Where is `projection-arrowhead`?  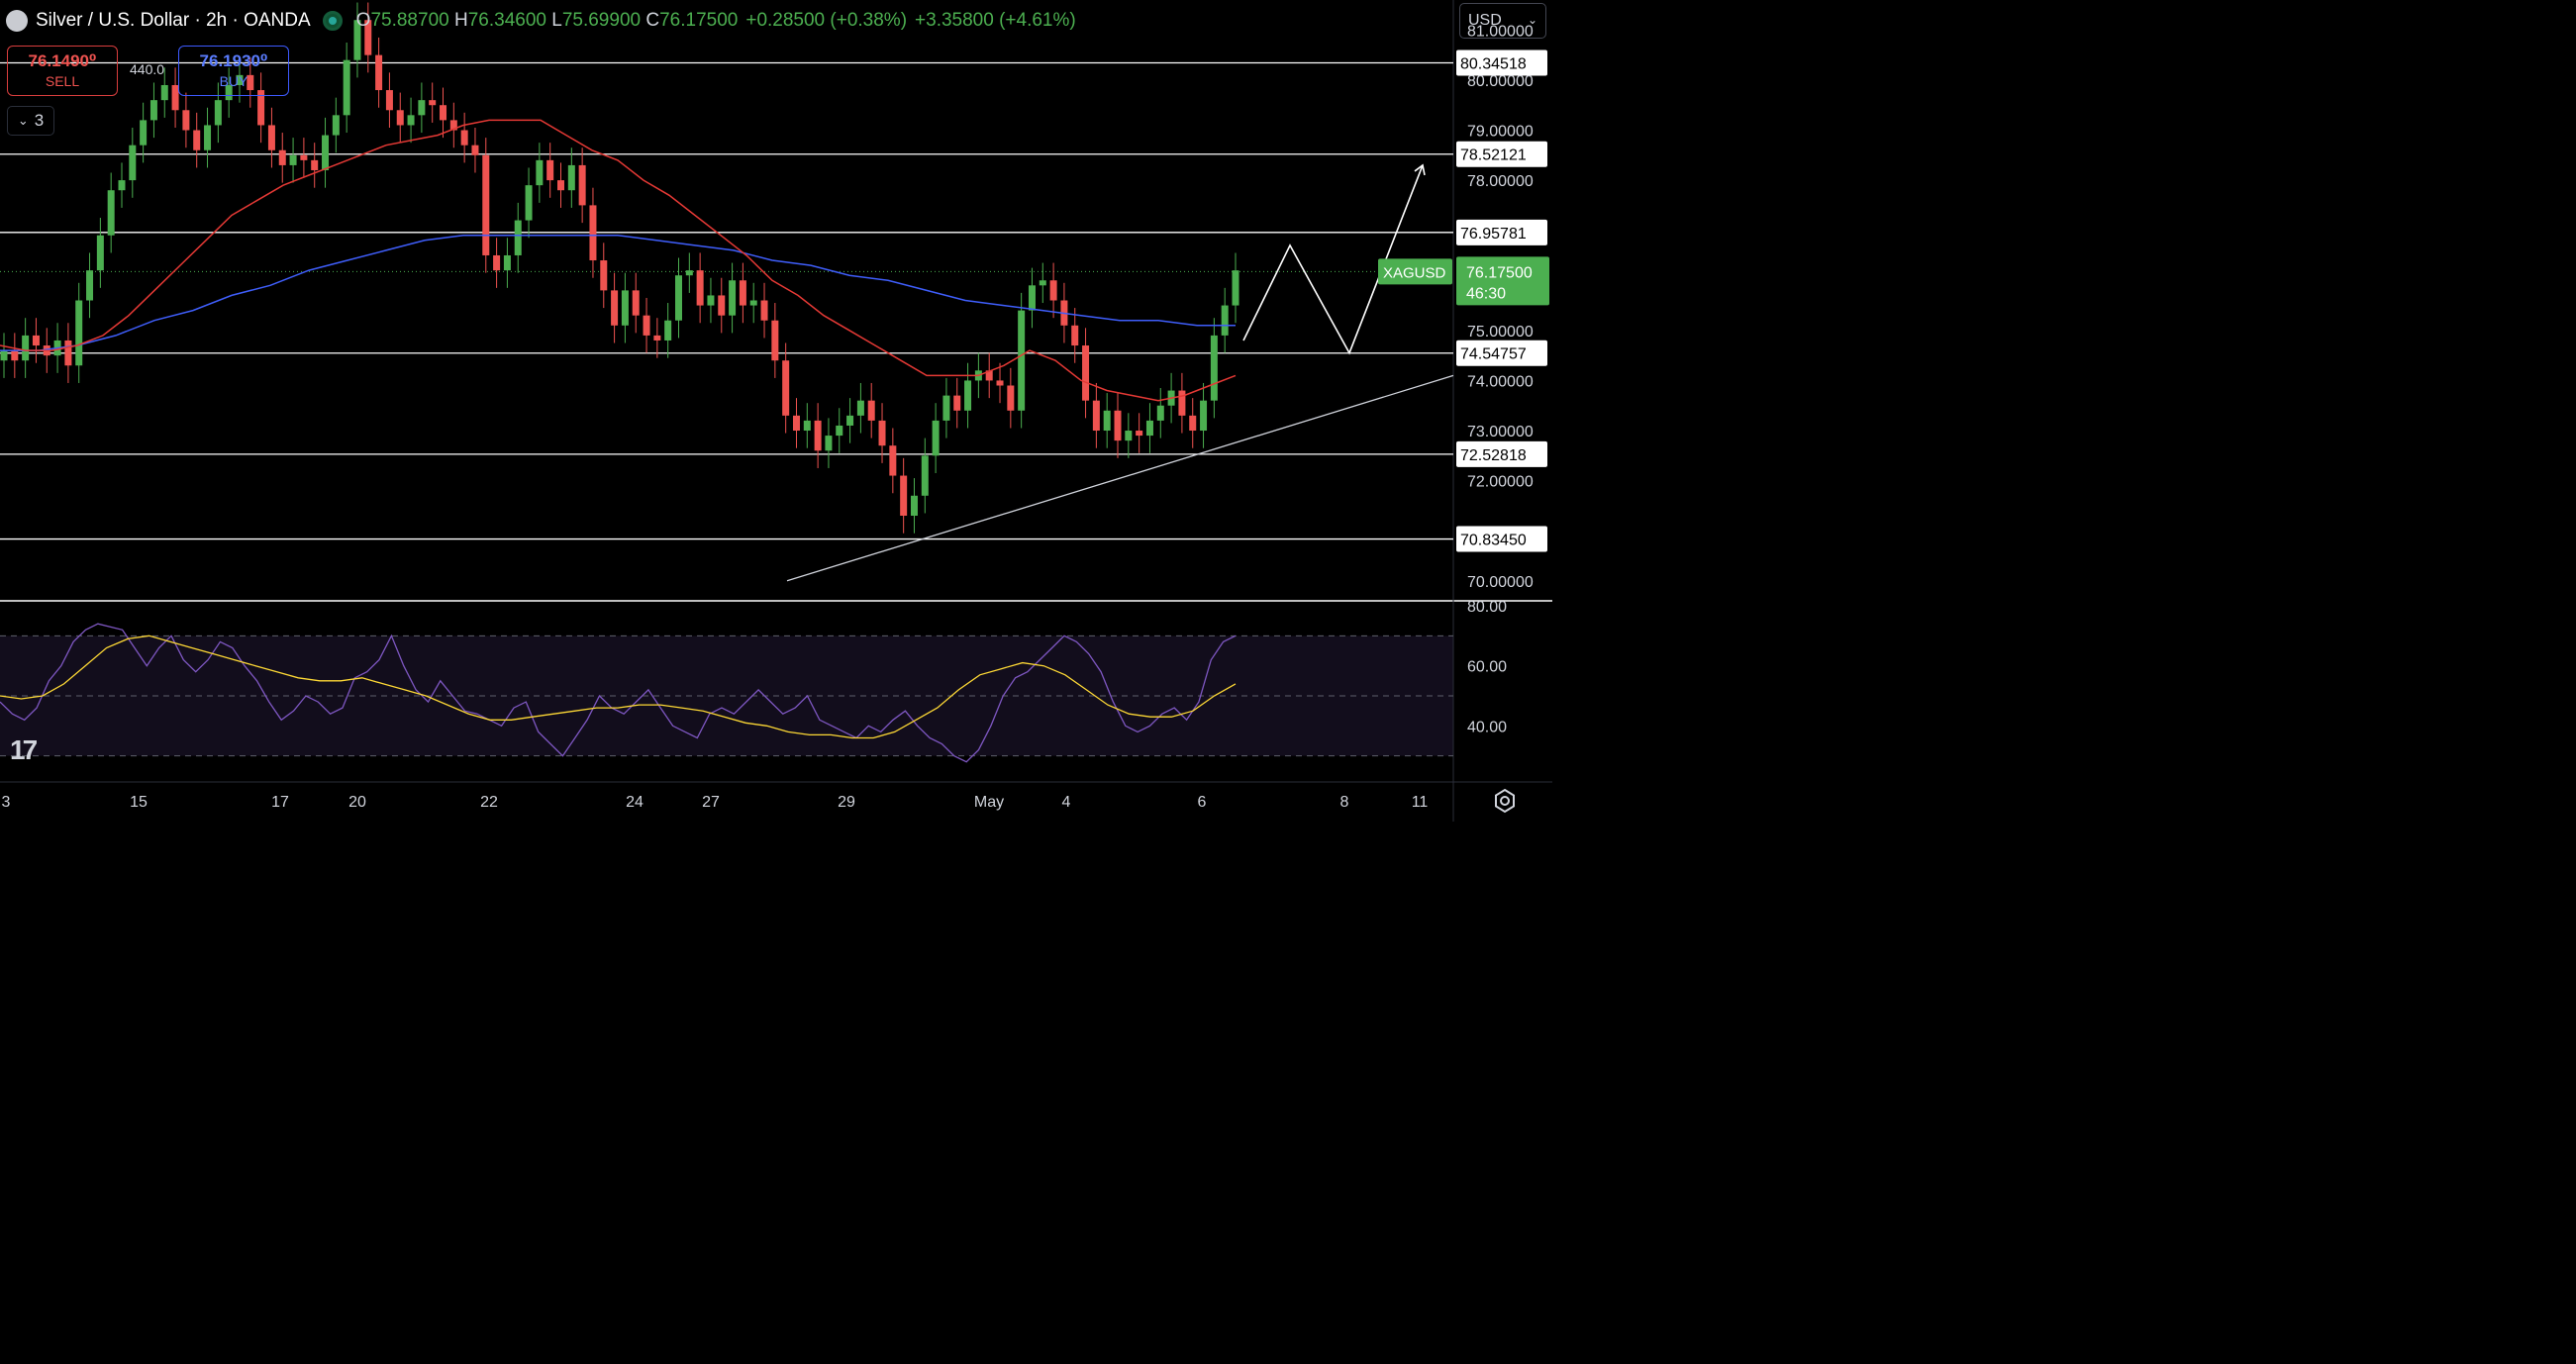
projection-arrowhead is located at coordinates (1420, 169).